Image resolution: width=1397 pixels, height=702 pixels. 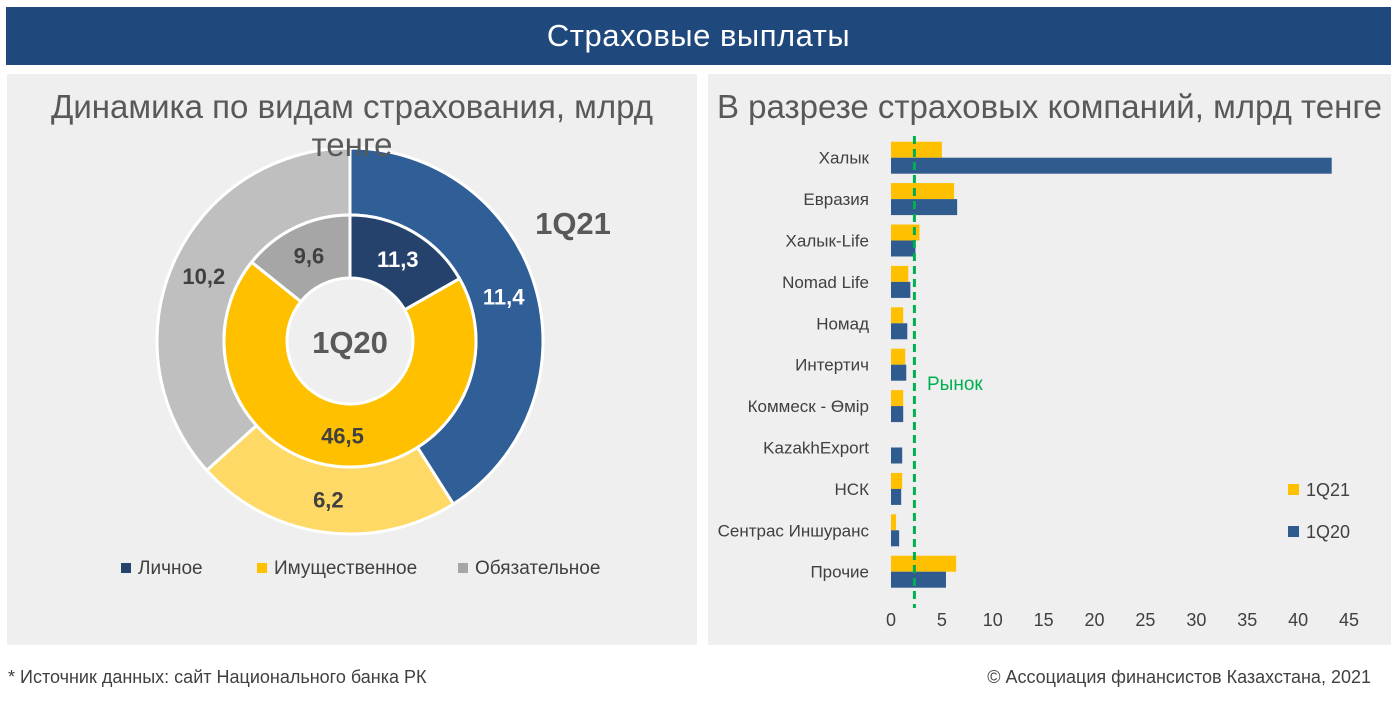 What do you see at coordinates (698, 36) in the screenshot?
I see `banner-title: Страховые выплаты` at bounding box center [698, 36].